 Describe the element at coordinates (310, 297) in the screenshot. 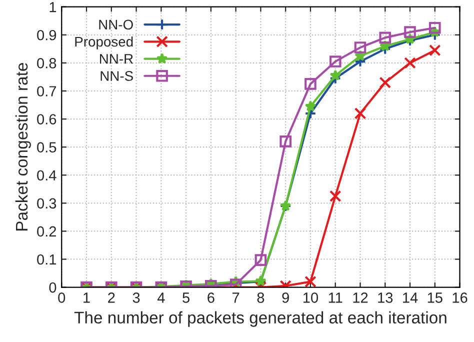

I see `x-tick-label: 10` at that location.